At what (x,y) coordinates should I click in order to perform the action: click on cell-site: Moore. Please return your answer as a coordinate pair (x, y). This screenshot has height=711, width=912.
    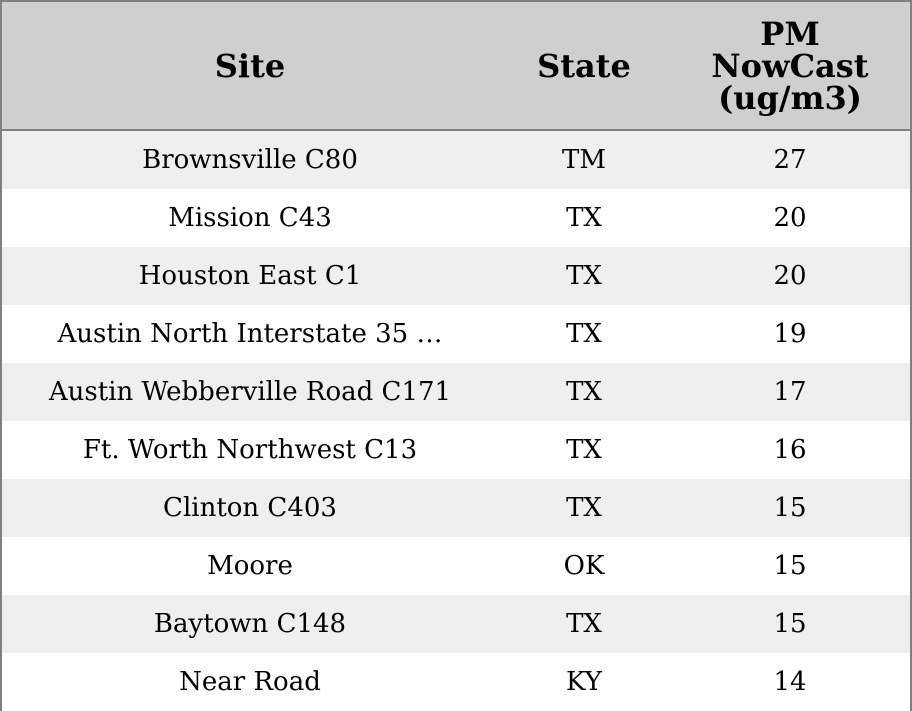
    Looking at the image, I should click on (250, 566).